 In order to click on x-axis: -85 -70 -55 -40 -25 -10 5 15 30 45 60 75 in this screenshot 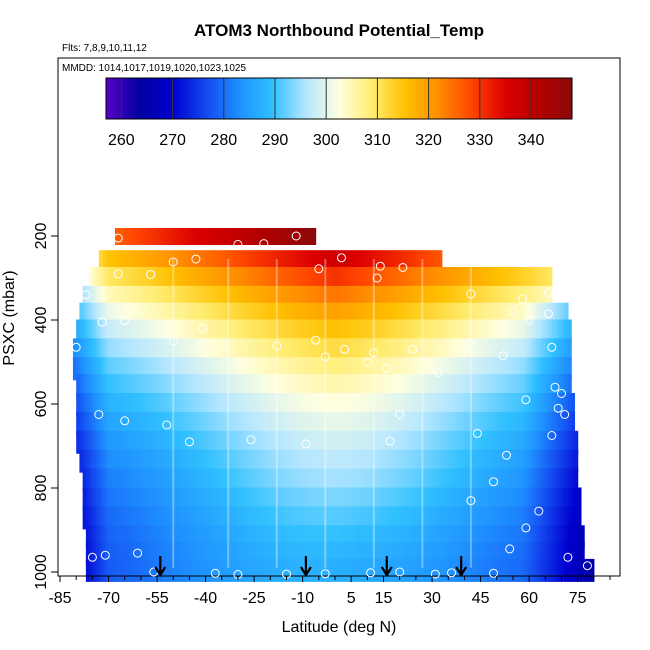, I will do `click(329, 591)`.